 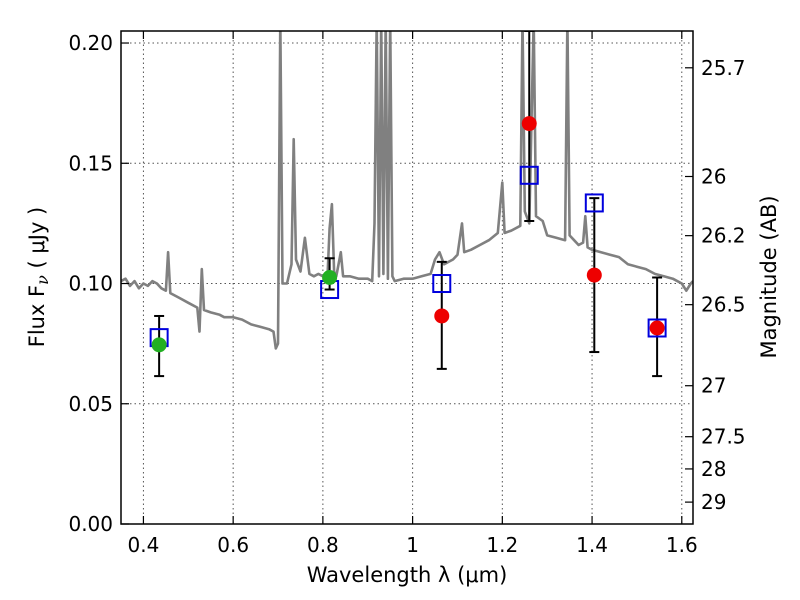 I want to click on x-tick-label: 1.4, so click(x=592, y=545).